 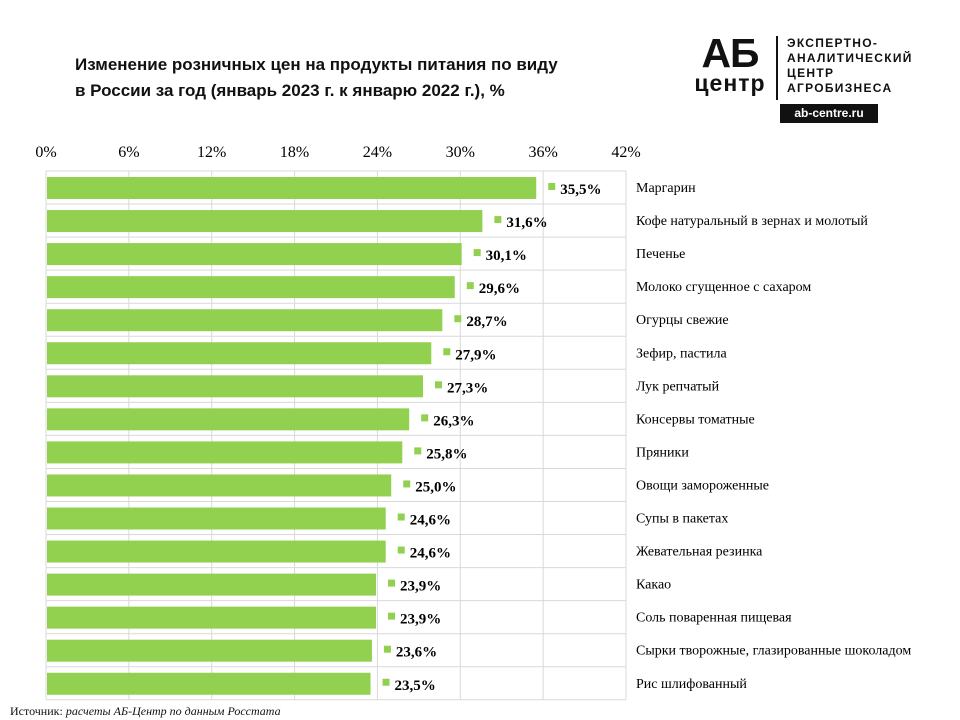 I want to click on category-label: Кофе натуральный в зернах и молотый, so click(x=752, y=221).